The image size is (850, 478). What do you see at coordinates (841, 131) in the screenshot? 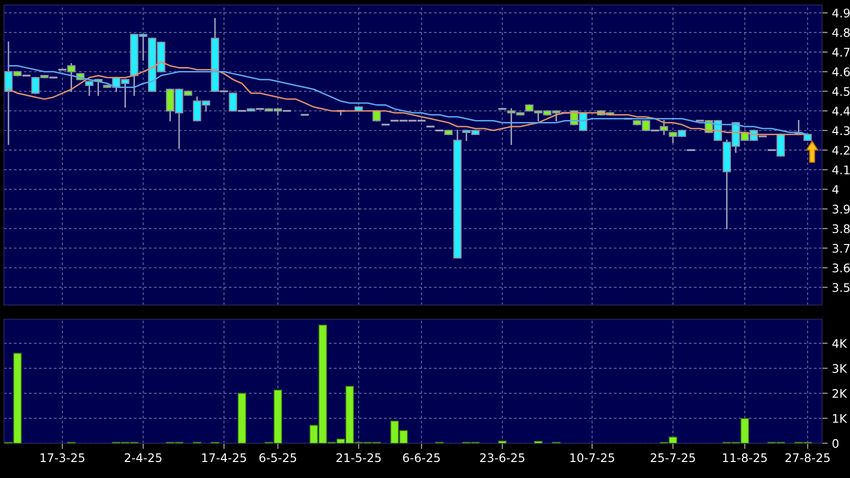
I see `y-tick-label: 4.3` at bounding box center [841, 131].